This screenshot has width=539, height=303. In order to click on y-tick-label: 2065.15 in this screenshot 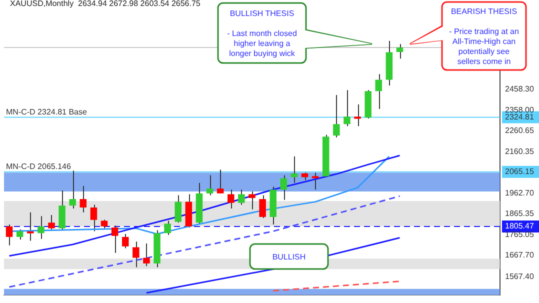, I will do `click(519, 171)`.